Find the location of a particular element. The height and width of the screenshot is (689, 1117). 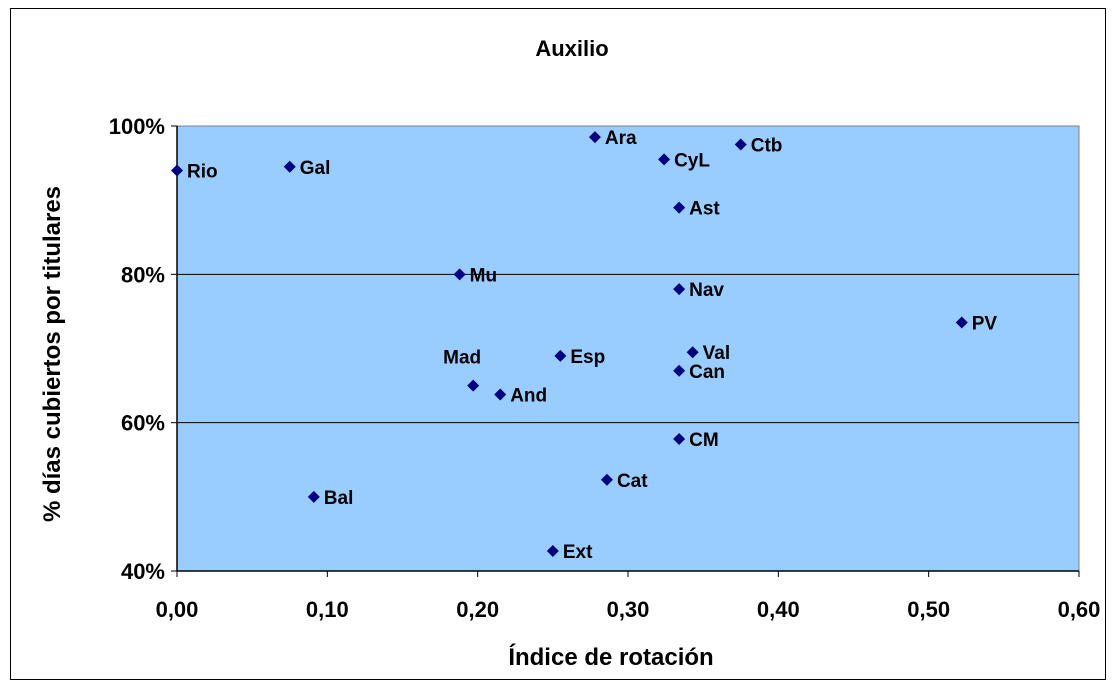

data-point-label: PV is located at coordinates (985, 324).